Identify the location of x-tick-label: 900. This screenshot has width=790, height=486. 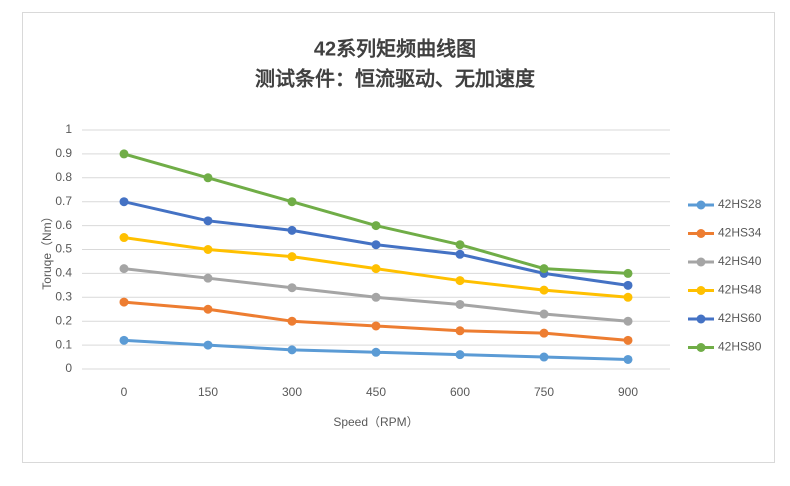
(628, 392).